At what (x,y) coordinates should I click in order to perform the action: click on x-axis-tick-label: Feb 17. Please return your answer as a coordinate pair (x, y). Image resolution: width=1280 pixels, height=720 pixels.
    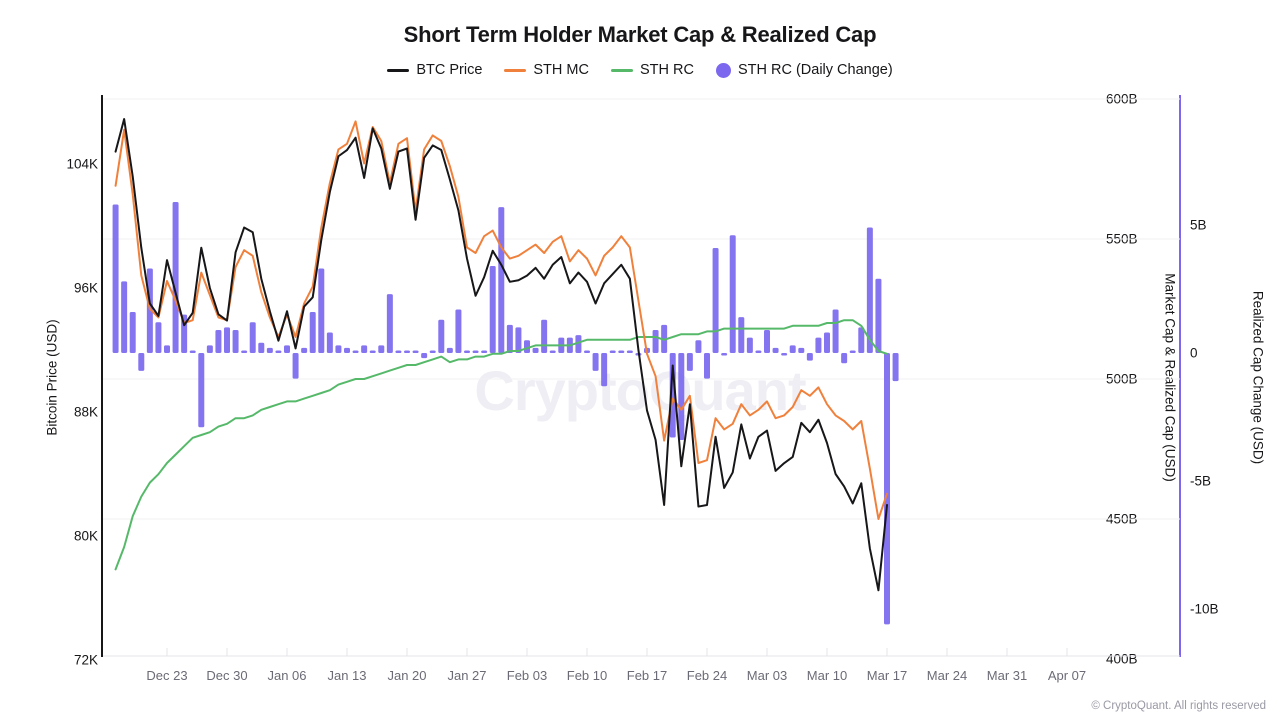
    Looking at the image, I should click on (647, 675).